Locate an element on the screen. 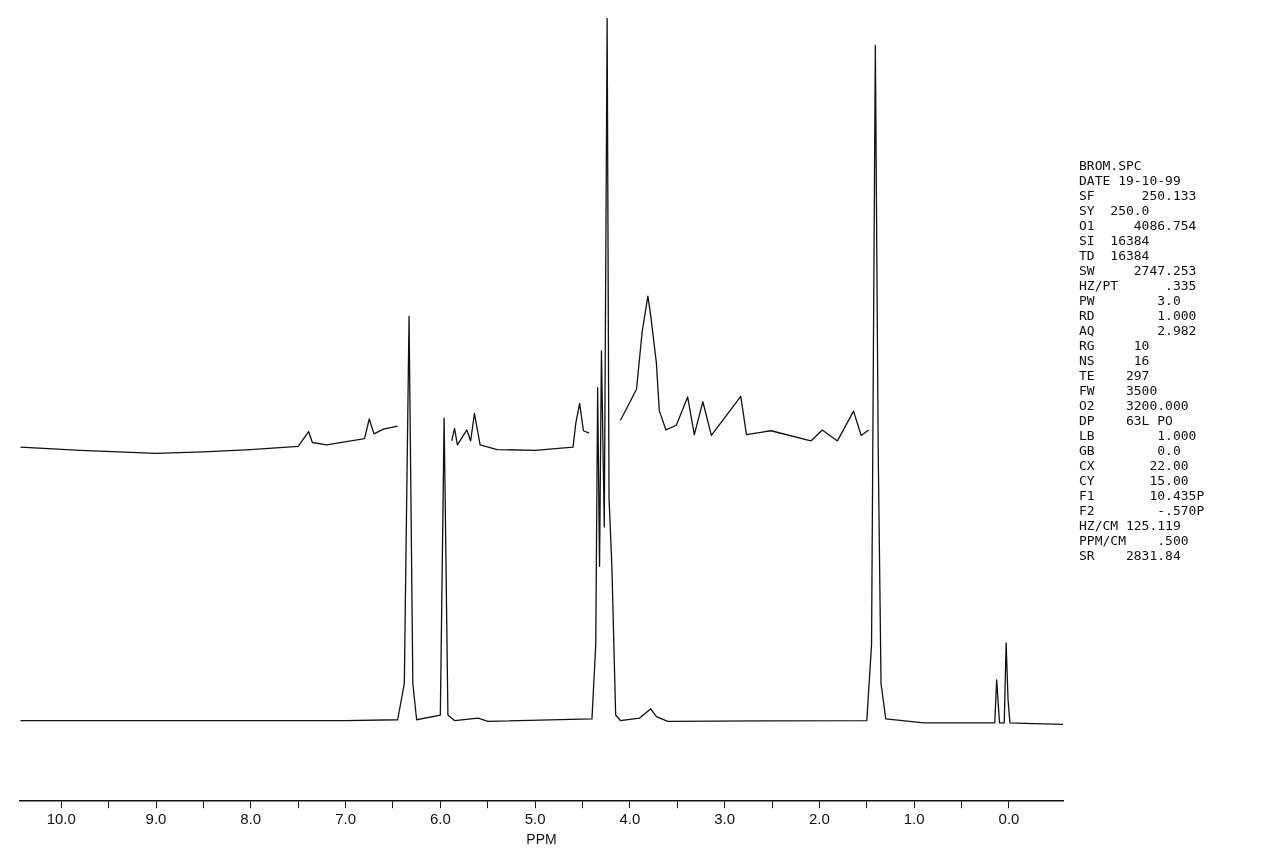 The image size is (1261, 863). text: SF 250.133 is located at coordinates (1138, 195).